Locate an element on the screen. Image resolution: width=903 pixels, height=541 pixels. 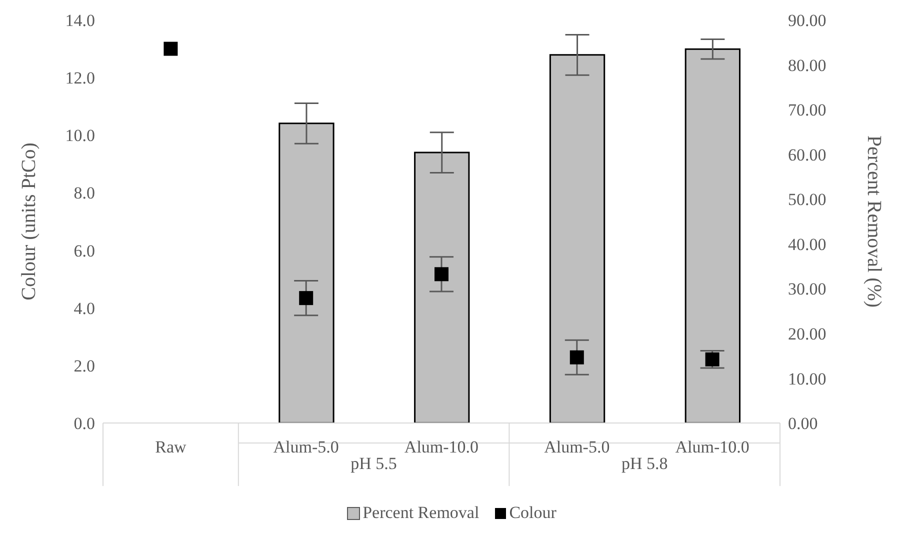
y-tick-label: 8.0 is located at coordinates (84, 193).